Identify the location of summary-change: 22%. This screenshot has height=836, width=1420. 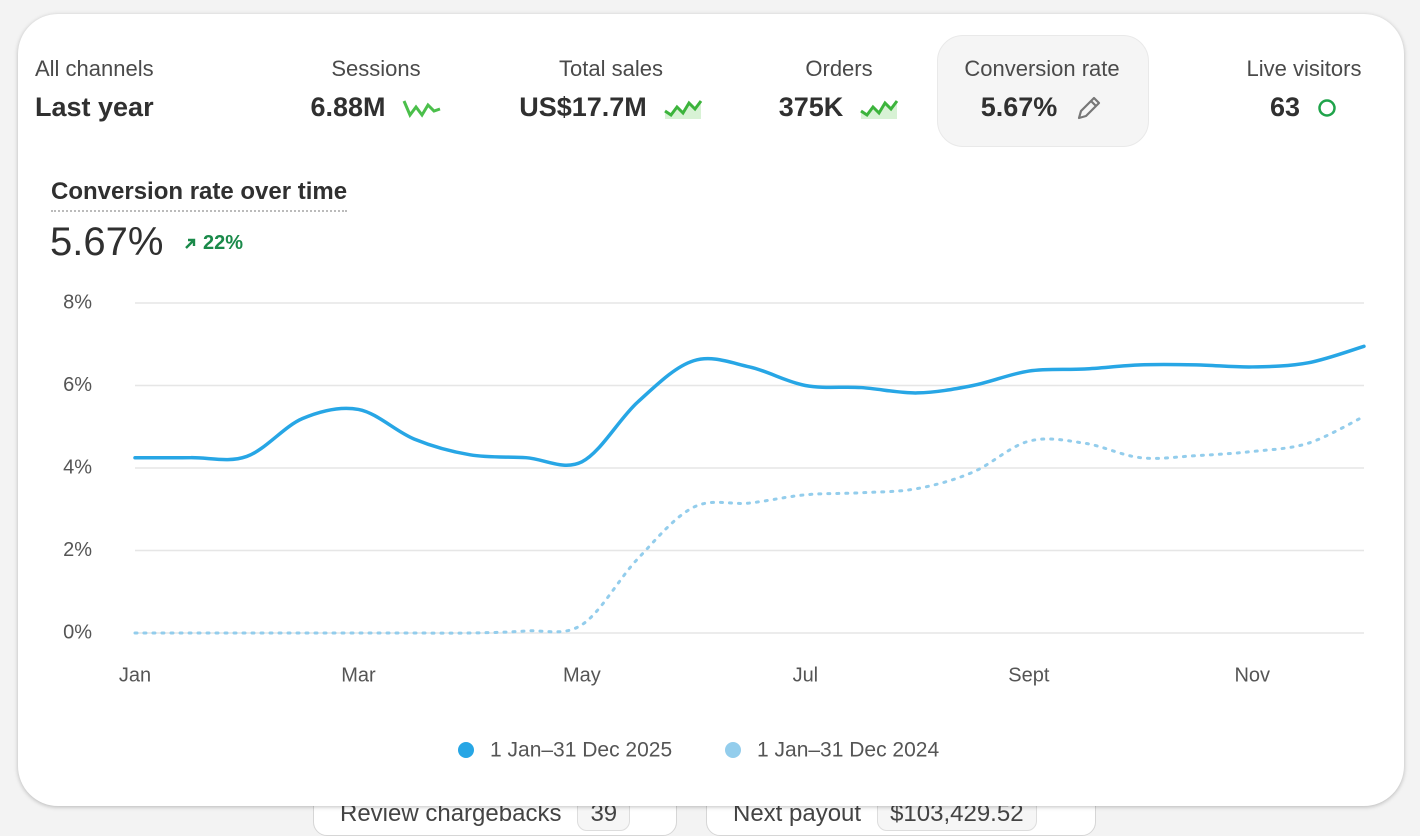
(213, 243).